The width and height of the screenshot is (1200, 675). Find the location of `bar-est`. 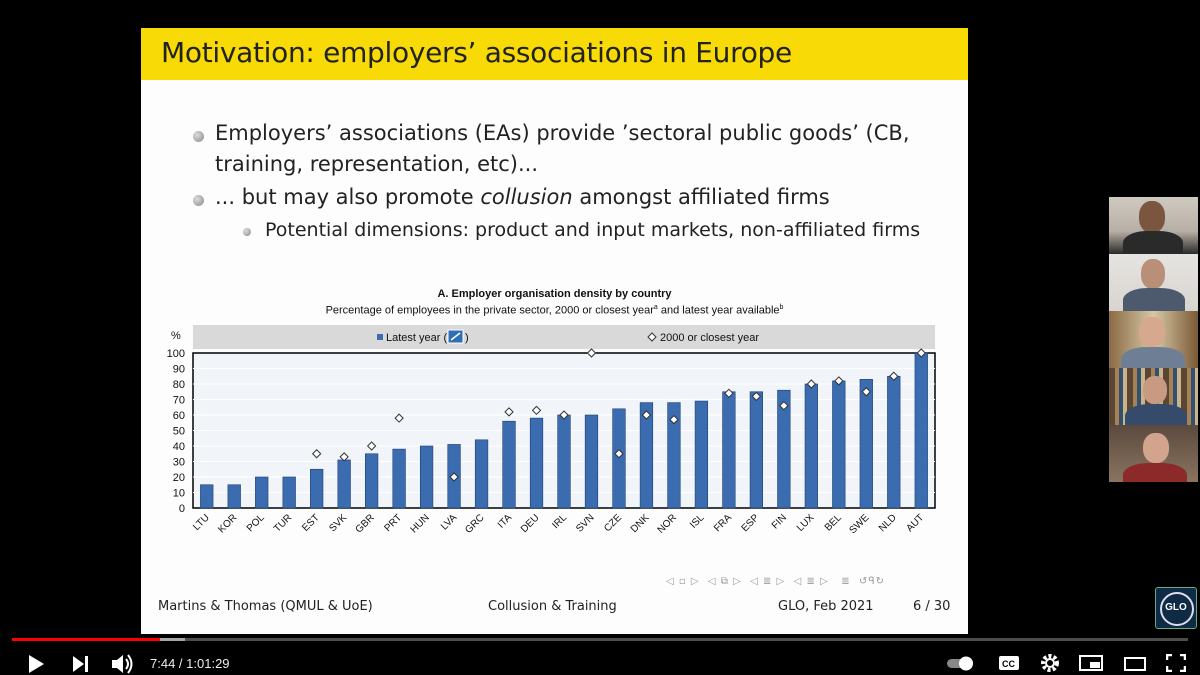

bar-est is located at coordinates (317, 488).